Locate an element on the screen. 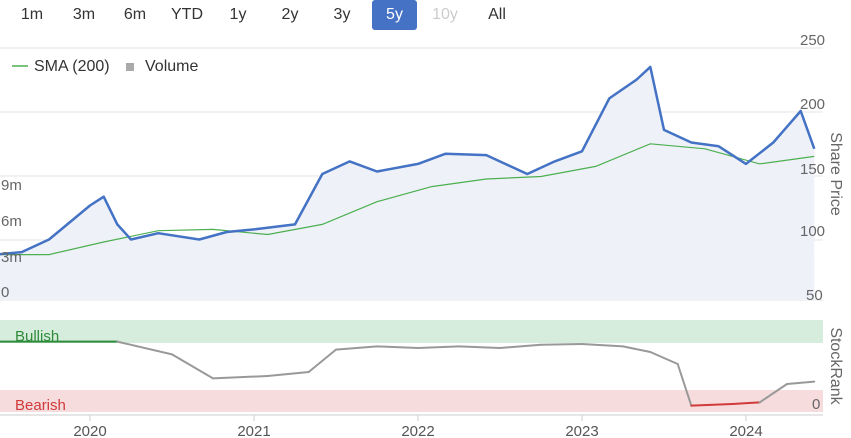 This screenshot has height=438, width=851. stockrank-axis-label: StockRank is located at coordinates (835, 366).